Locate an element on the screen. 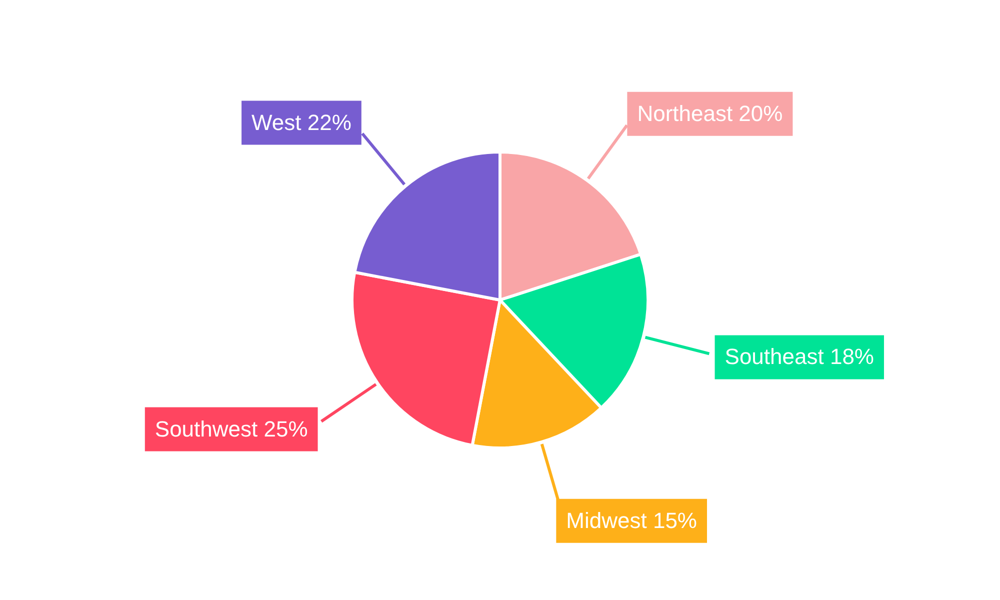 This screenshot has width=1000, height=600. slice-label: Northeast 20% is located at coordinates (710, 113).